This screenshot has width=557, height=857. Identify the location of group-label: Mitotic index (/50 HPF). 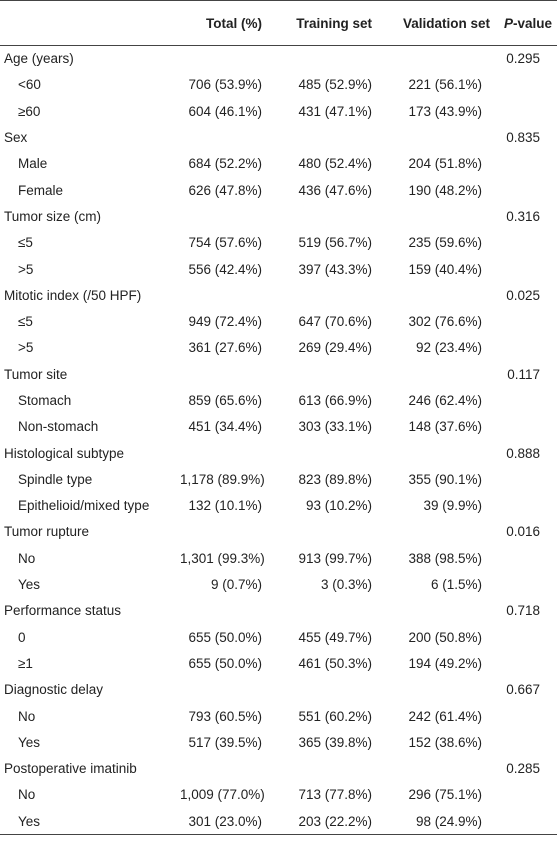
(73, 295).